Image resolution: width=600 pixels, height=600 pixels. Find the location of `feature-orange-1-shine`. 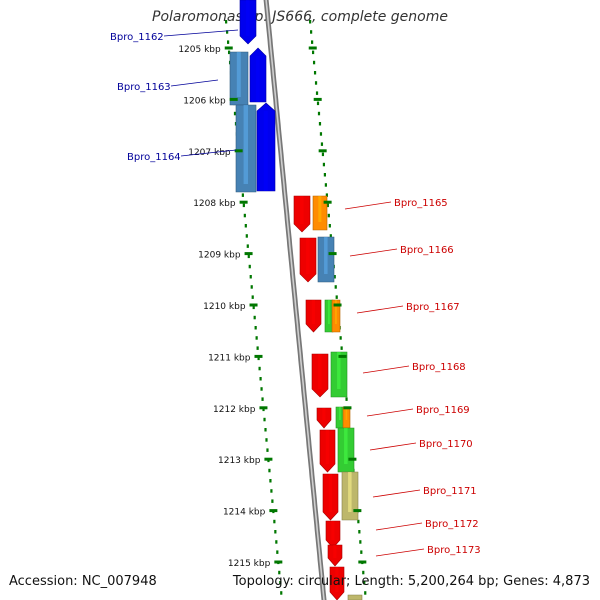

feature-orange-1-shine is located at coordinates (320, 209).